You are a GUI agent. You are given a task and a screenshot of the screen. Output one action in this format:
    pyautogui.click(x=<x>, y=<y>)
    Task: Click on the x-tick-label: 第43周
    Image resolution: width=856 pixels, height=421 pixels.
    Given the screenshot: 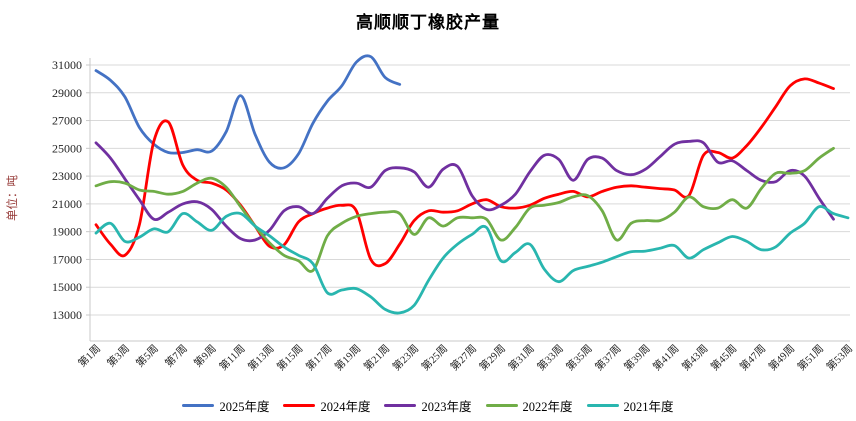 What is the action you would take?
    pyautogui.click(x=694, y=357)
    